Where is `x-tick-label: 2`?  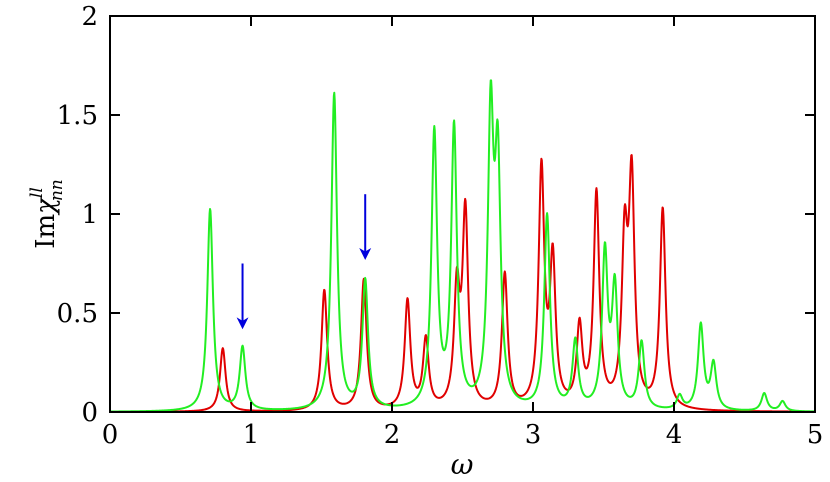
x-tick-label: 2 is located at coordinates (392, 435).